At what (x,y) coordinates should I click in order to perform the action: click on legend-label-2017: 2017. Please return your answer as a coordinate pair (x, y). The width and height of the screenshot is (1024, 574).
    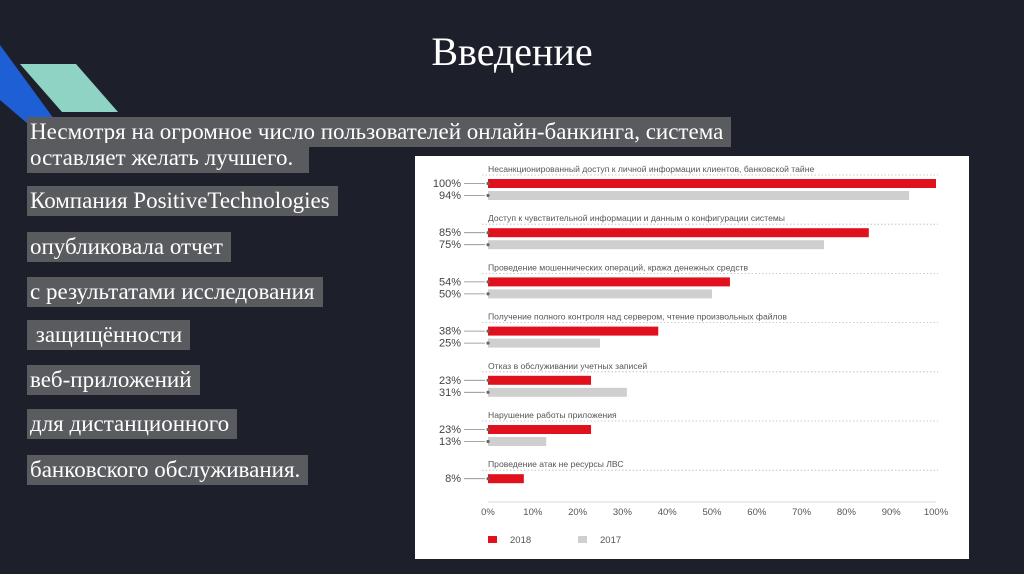
    Looking at the image, I should click on (610, 540).